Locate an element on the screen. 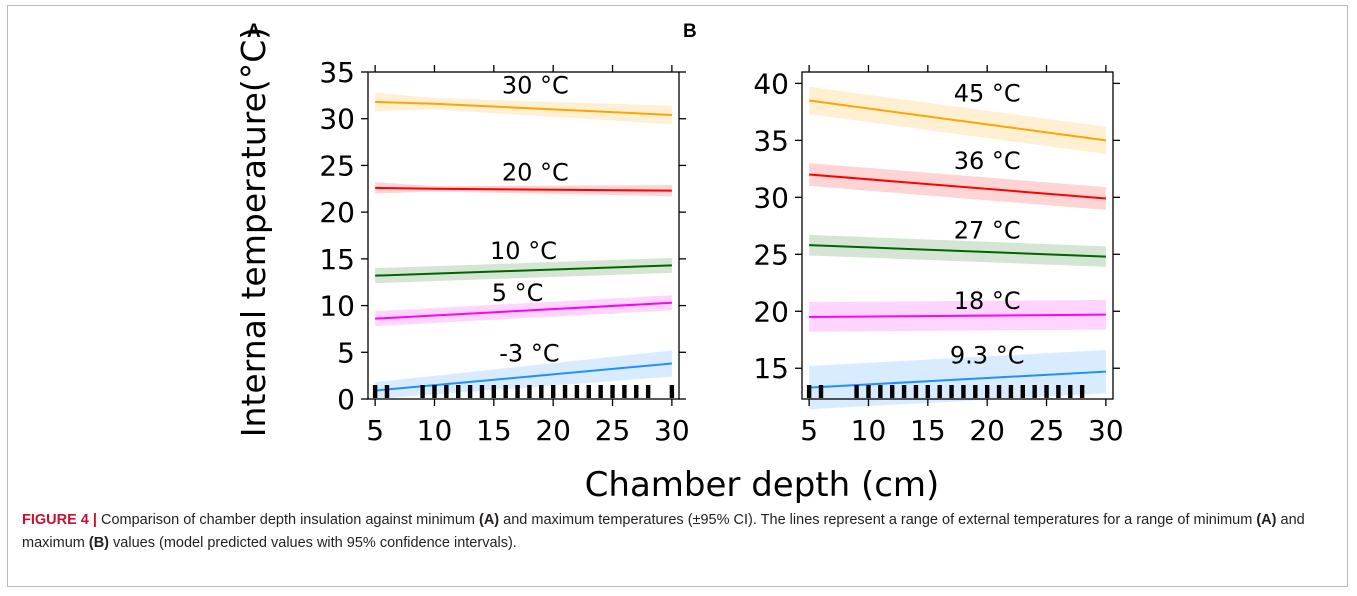 The image size is (1357, 596). series-label: 45 °C is located at coordinates (987, 94).